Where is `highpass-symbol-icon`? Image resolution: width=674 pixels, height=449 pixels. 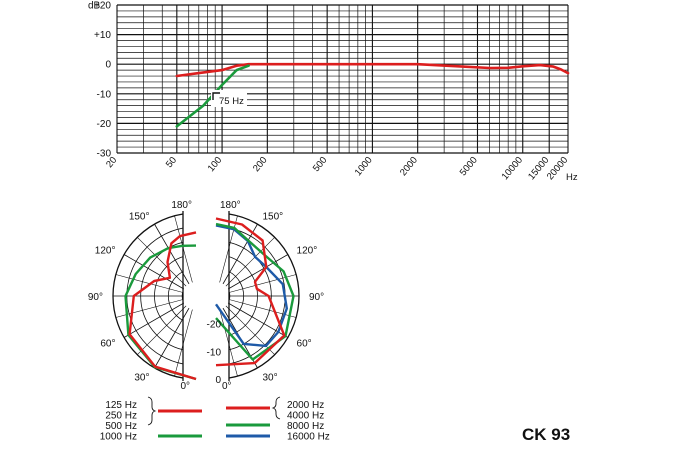 highpass-symbol-icon is located at coordinates (216, 96).